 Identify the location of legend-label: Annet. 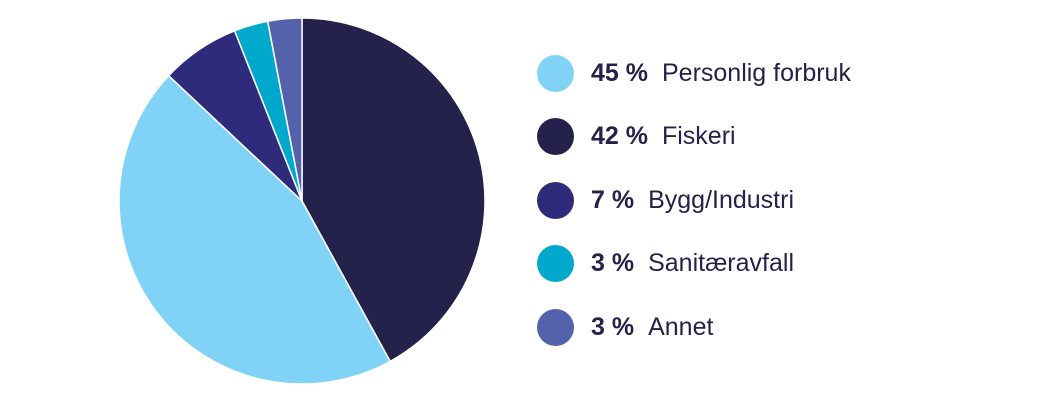
(681, 326).